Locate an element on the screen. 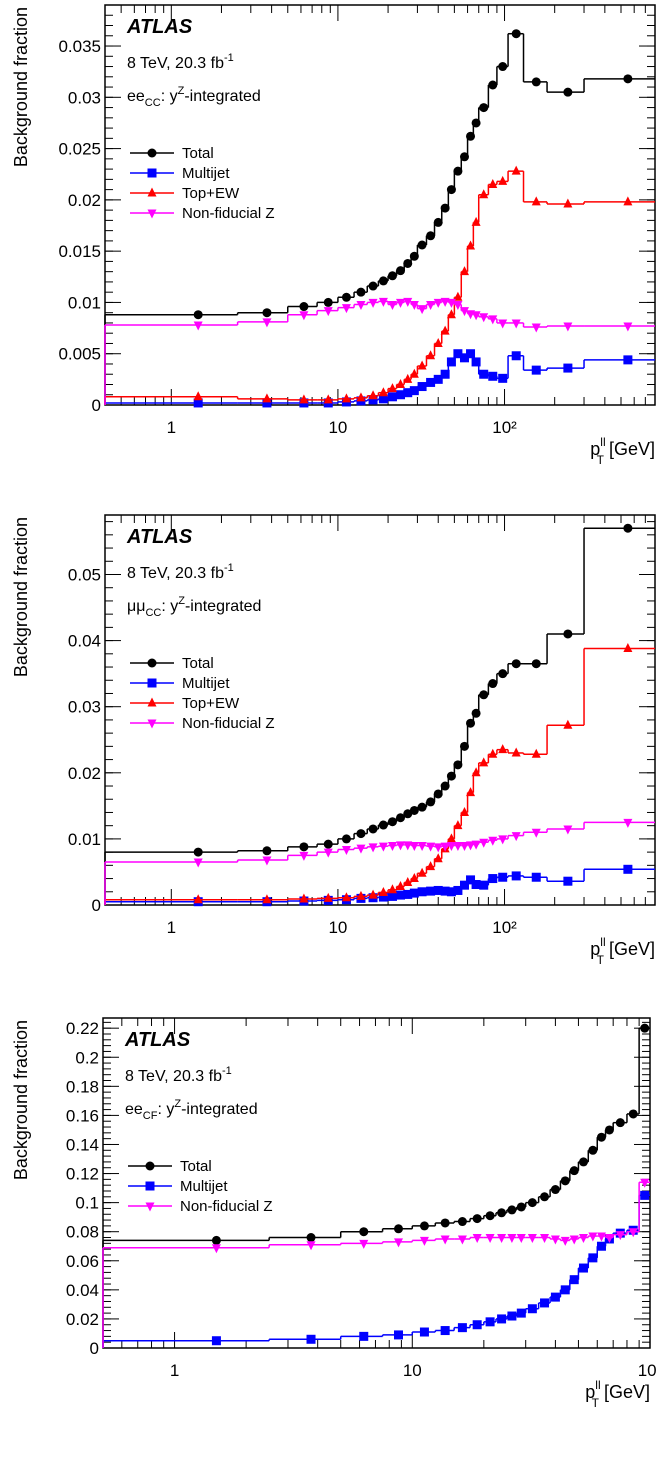 The height and width of the screenshot is (1473, 656). y-tick-label: 0.02 is located at coordinates (82, 1319).